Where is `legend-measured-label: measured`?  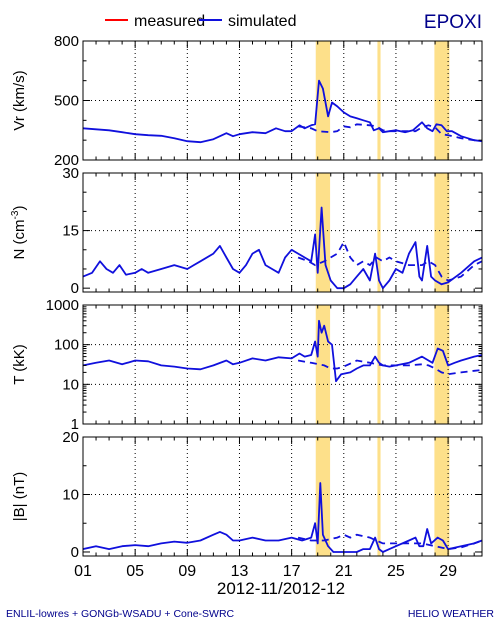
legend-measured-label: measured is located at coordinates (169, 21).